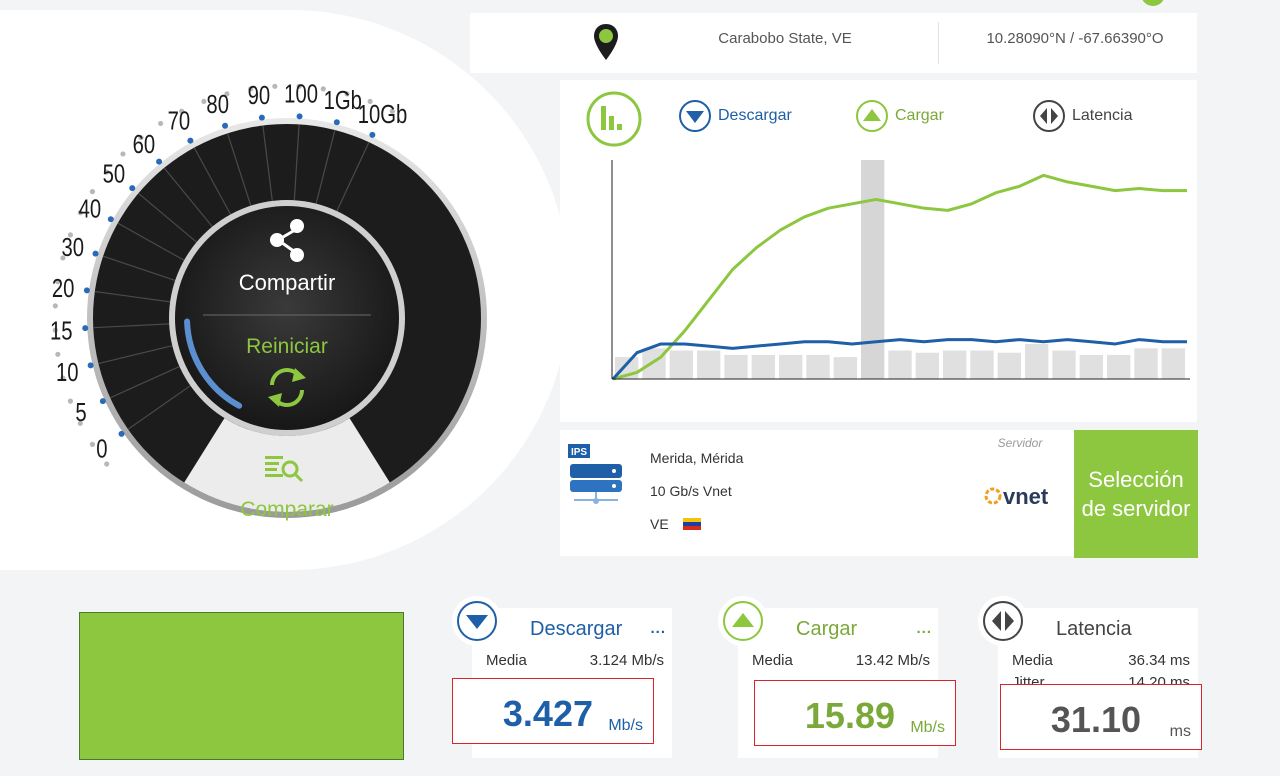 This screenshot has width=1280, height=776. What do you see at coordinates (90, 208) in the screenshot?
I see `gauge-scale-label: 40` at bounding box center [90, 208].